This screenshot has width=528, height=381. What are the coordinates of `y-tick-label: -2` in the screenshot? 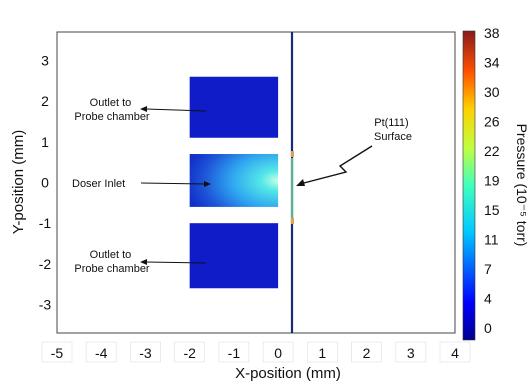 It's located at (45, 264).